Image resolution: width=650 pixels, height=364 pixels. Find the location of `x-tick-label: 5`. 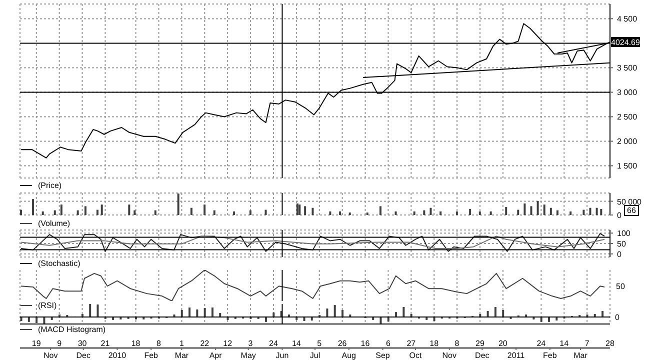

x-tick-label: 5 is located at coordinates (319, 343).